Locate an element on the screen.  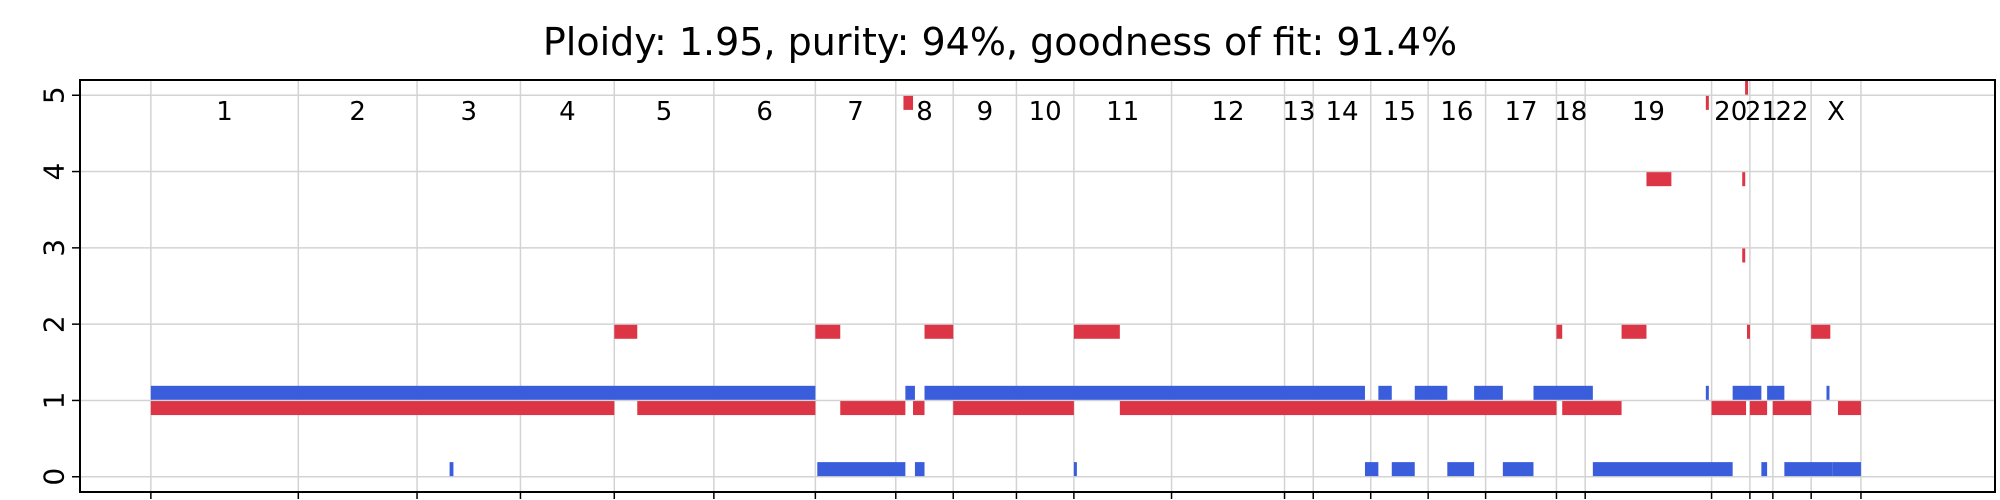
chromosome-label: 17 is located at coordinates (1520, 112).